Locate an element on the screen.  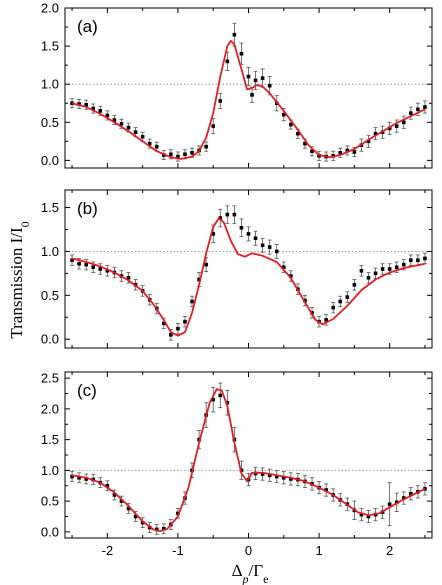
y-axis-title: Transmission I/I0 is located at coordinates (19, 279).